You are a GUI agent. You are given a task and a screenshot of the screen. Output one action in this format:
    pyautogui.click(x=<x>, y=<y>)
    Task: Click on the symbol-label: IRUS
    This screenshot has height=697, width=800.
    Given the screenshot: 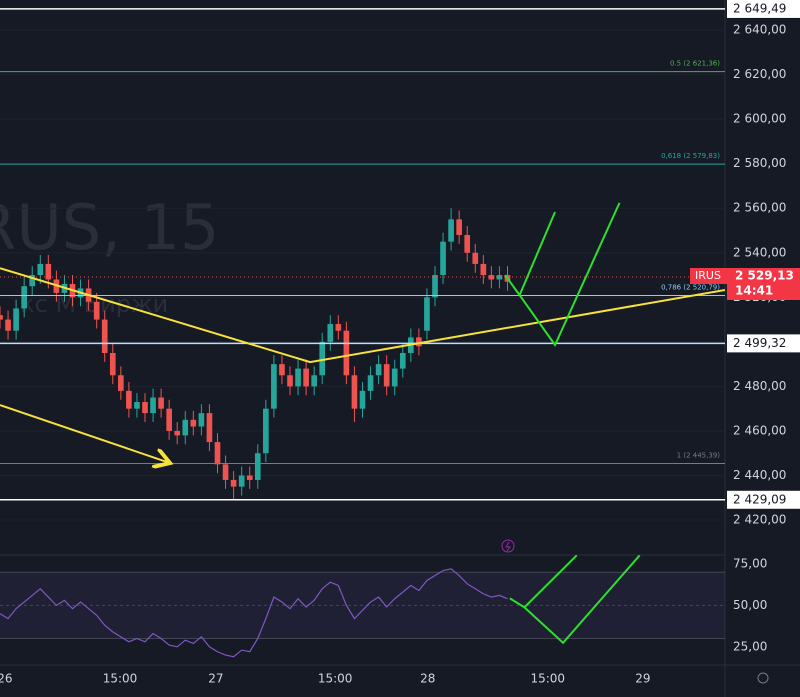 What is the action you would take?
    pyautogui.click(x=708, y=275)
    